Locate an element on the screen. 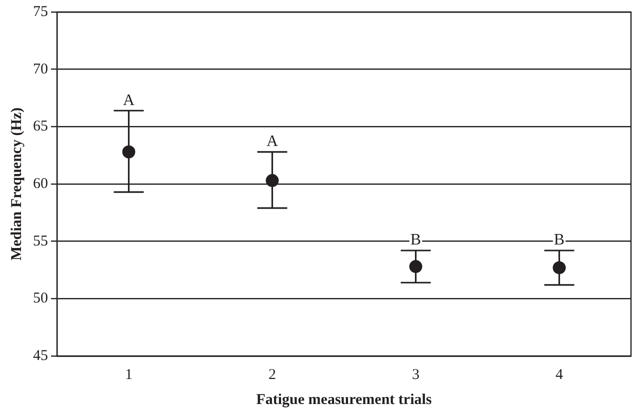 The width and height of the screenshot is (638, 415). x-tick-label: 3 is located at coordinates (416, 374).